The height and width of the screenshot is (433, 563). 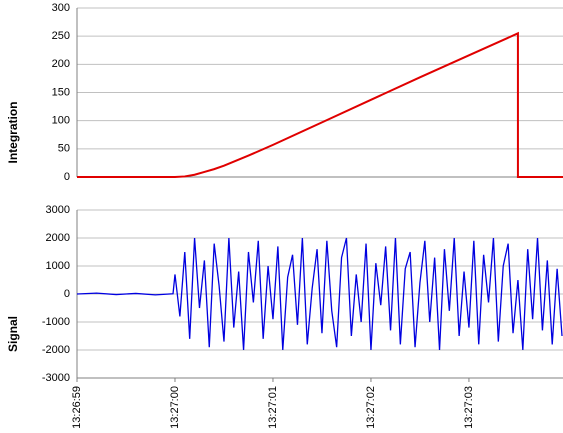 What do you see at coordinates (61, 36) in the screenshot?
I see `y-tick-label: 250` at bounding box center [61, 36].